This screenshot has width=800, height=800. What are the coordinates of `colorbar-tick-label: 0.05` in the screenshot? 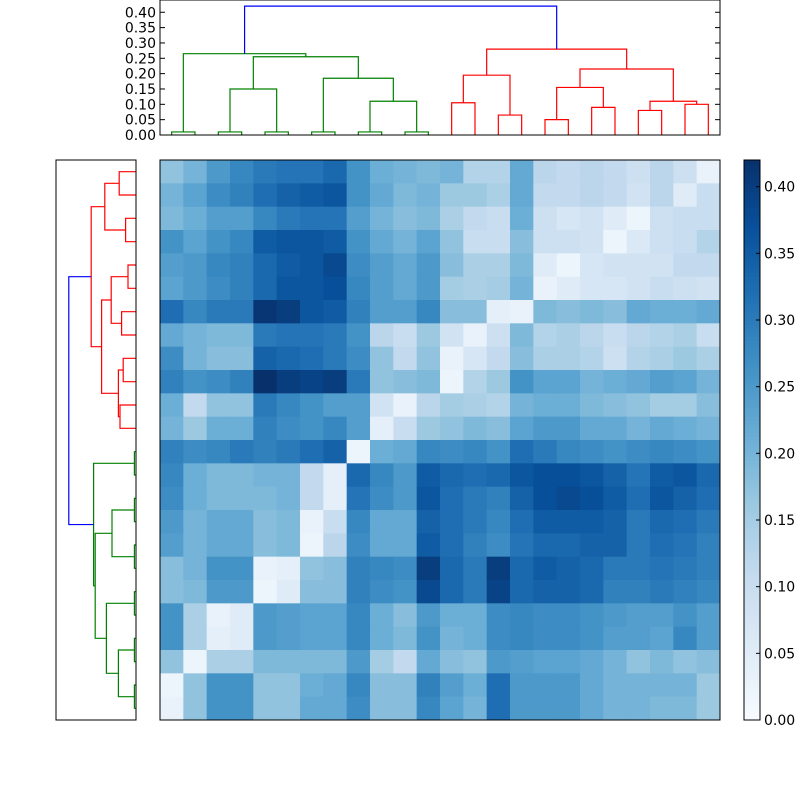 It's located at (779, 654).